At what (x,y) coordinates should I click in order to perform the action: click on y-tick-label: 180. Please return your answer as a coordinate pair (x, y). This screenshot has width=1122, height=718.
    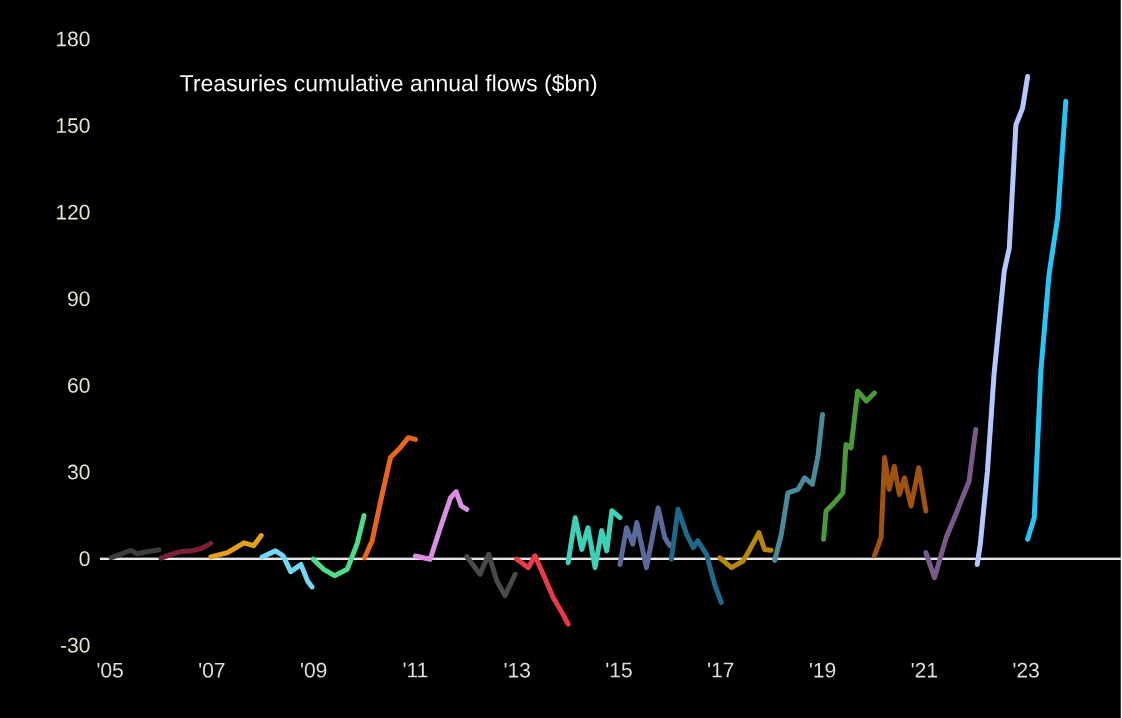
    Looking at the image, I should click on (73, 39).